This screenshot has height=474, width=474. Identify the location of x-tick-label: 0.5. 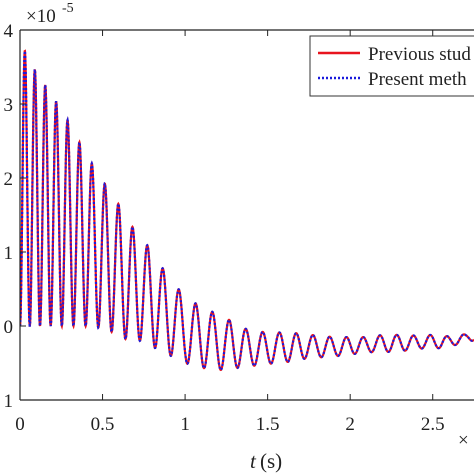
(103, 424).